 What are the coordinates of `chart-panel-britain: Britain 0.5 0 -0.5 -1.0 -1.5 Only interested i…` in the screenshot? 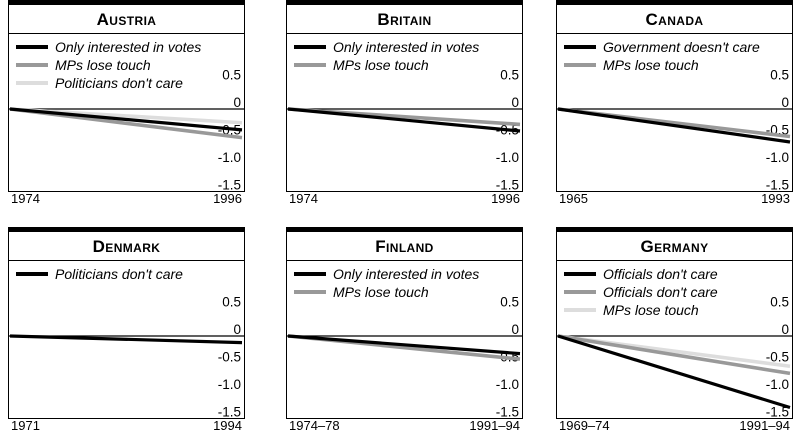 It's located at (404, 104).